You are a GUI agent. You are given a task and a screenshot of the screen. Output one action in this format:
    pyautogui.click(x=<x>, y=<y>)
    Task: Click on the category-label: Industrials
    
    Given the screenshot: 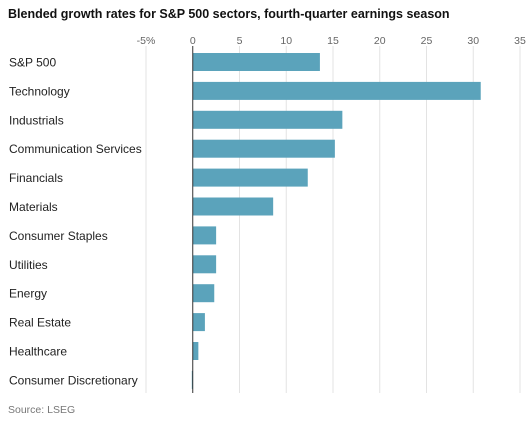 What is the action you would take?
    pyautogui.click(x=36, y=120)
    